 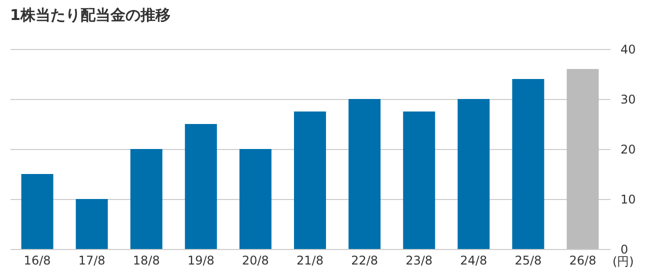 I want to click on y-tick-label: 0, so click(x=624, y=249).